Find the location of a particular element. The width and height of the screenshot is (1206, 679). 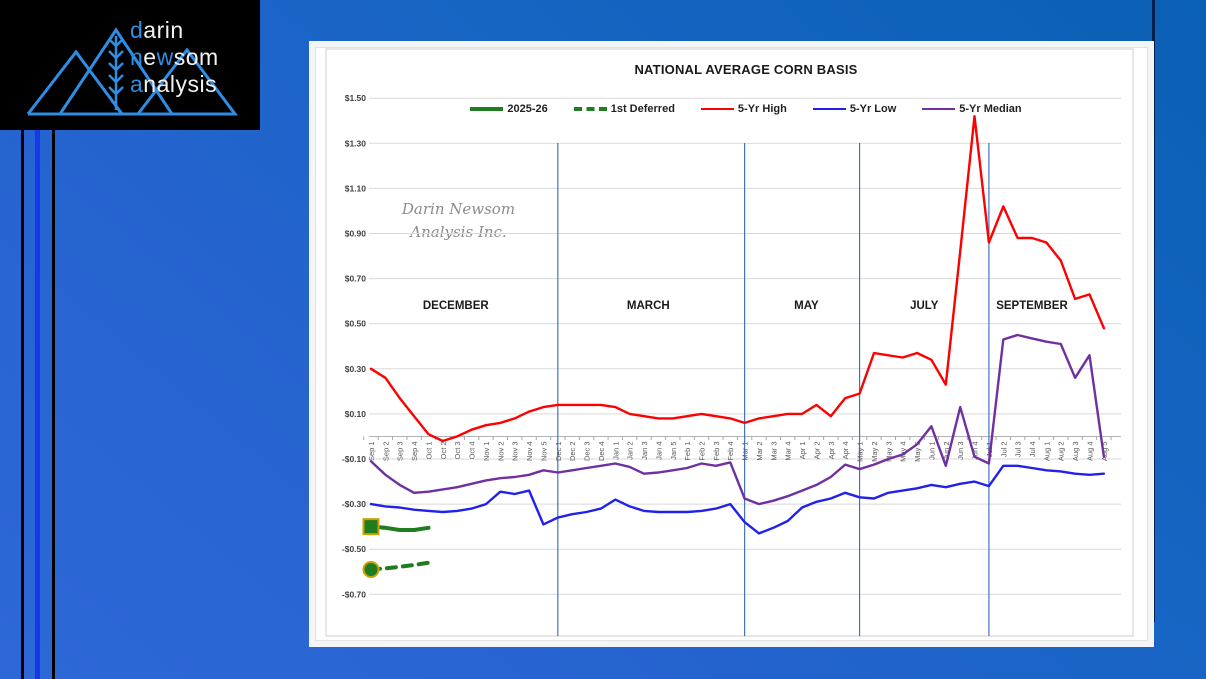

x-axis-label: Jan 4 is located at coordinates (658, 450).